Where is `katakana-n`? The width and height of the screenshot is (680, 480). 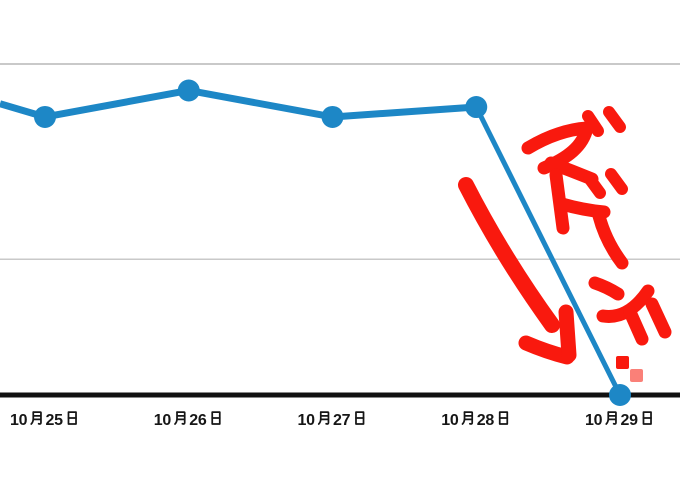
katakana-n is located at coordinates (621, 299).